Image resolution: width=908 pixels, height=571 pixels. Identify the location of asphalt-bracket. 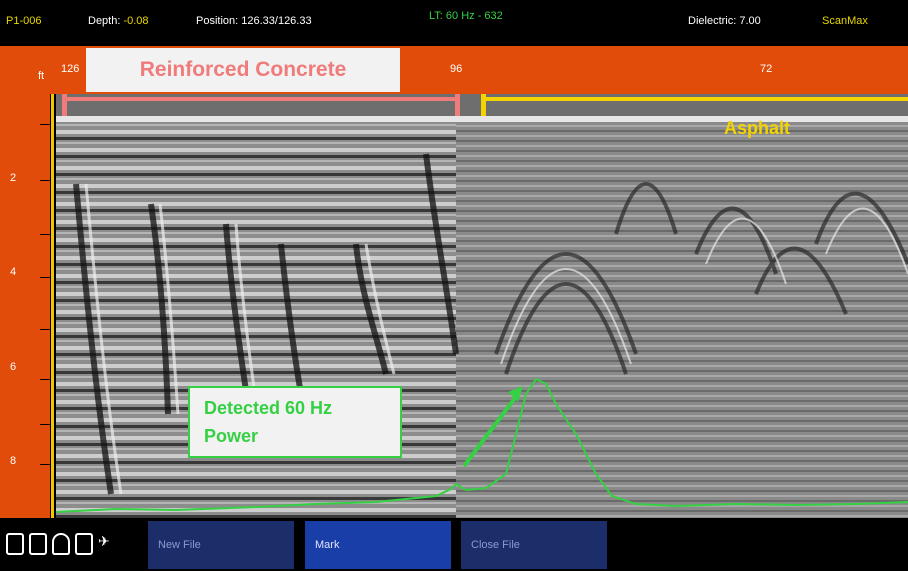
(694, 99).